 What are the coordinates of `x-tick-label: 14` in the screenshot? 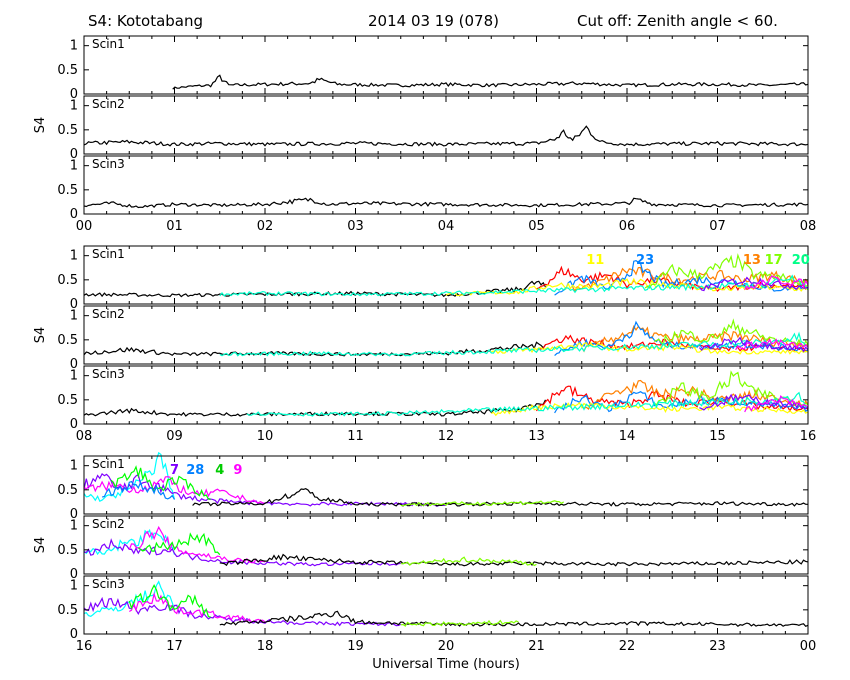 It's located at (627, 436).